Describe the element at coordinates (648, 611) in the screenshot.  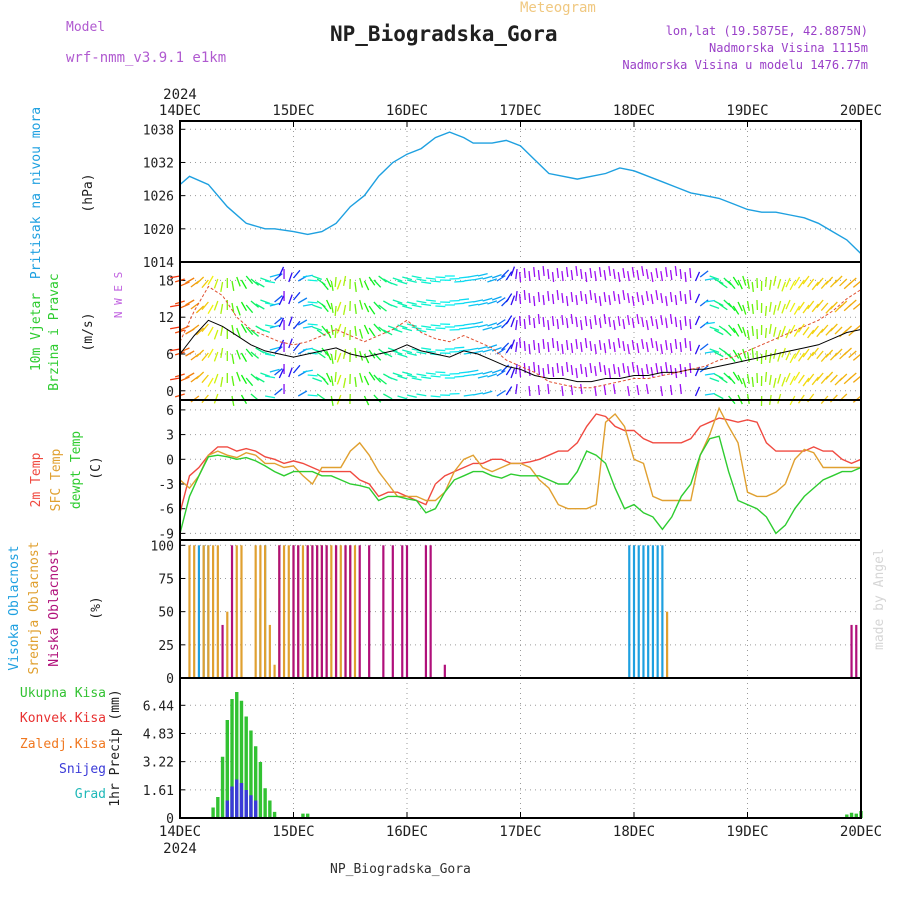
I see `visoka-oblacnost-bar` at that location.